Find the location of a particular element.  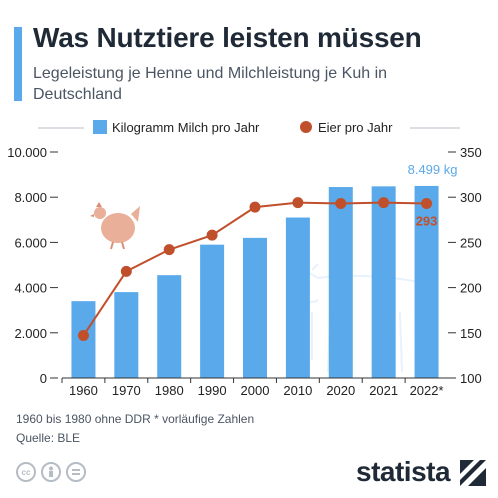

right-axis-tick-label: 350 is located at coordinates (471, 152).